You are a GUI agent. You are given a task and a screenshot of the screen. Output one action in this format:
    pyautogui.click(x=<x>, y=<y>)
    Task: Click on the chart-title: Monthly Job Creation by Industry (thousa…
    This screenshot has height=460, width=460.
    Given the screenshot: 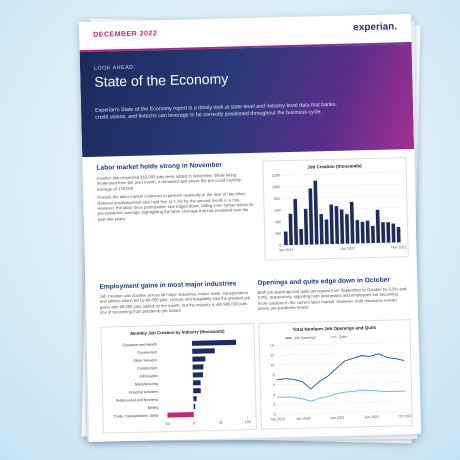 What is the action you would take?
    pyautogui.click(x=177, y=332)
    